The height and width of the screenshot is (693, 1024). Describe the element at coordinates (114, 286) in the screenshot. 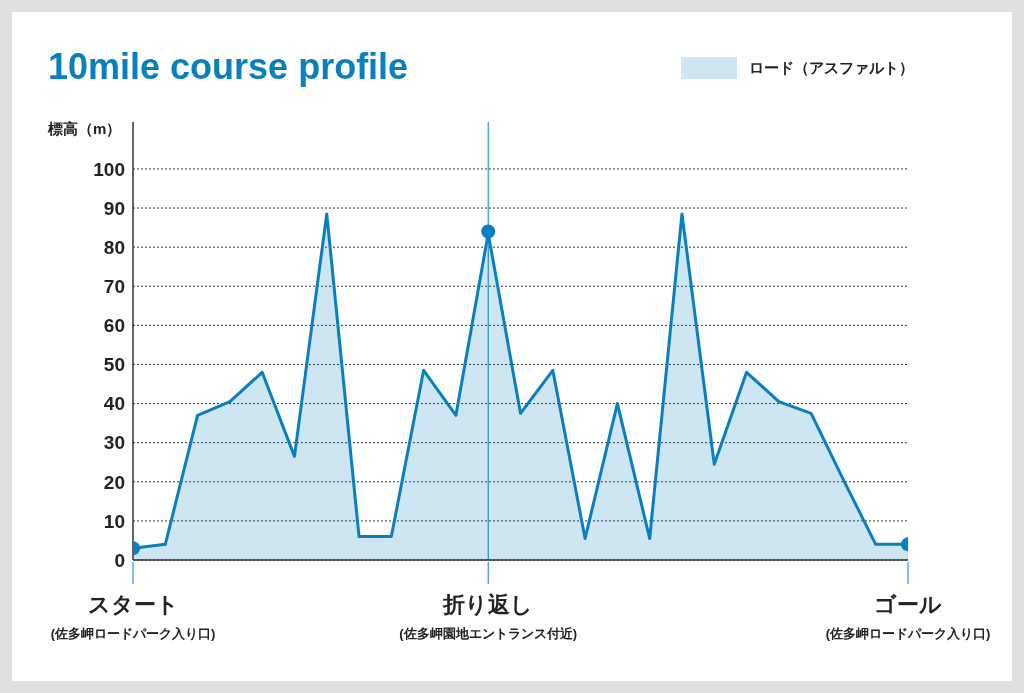

I see `y-tick-label: 70` at that location.